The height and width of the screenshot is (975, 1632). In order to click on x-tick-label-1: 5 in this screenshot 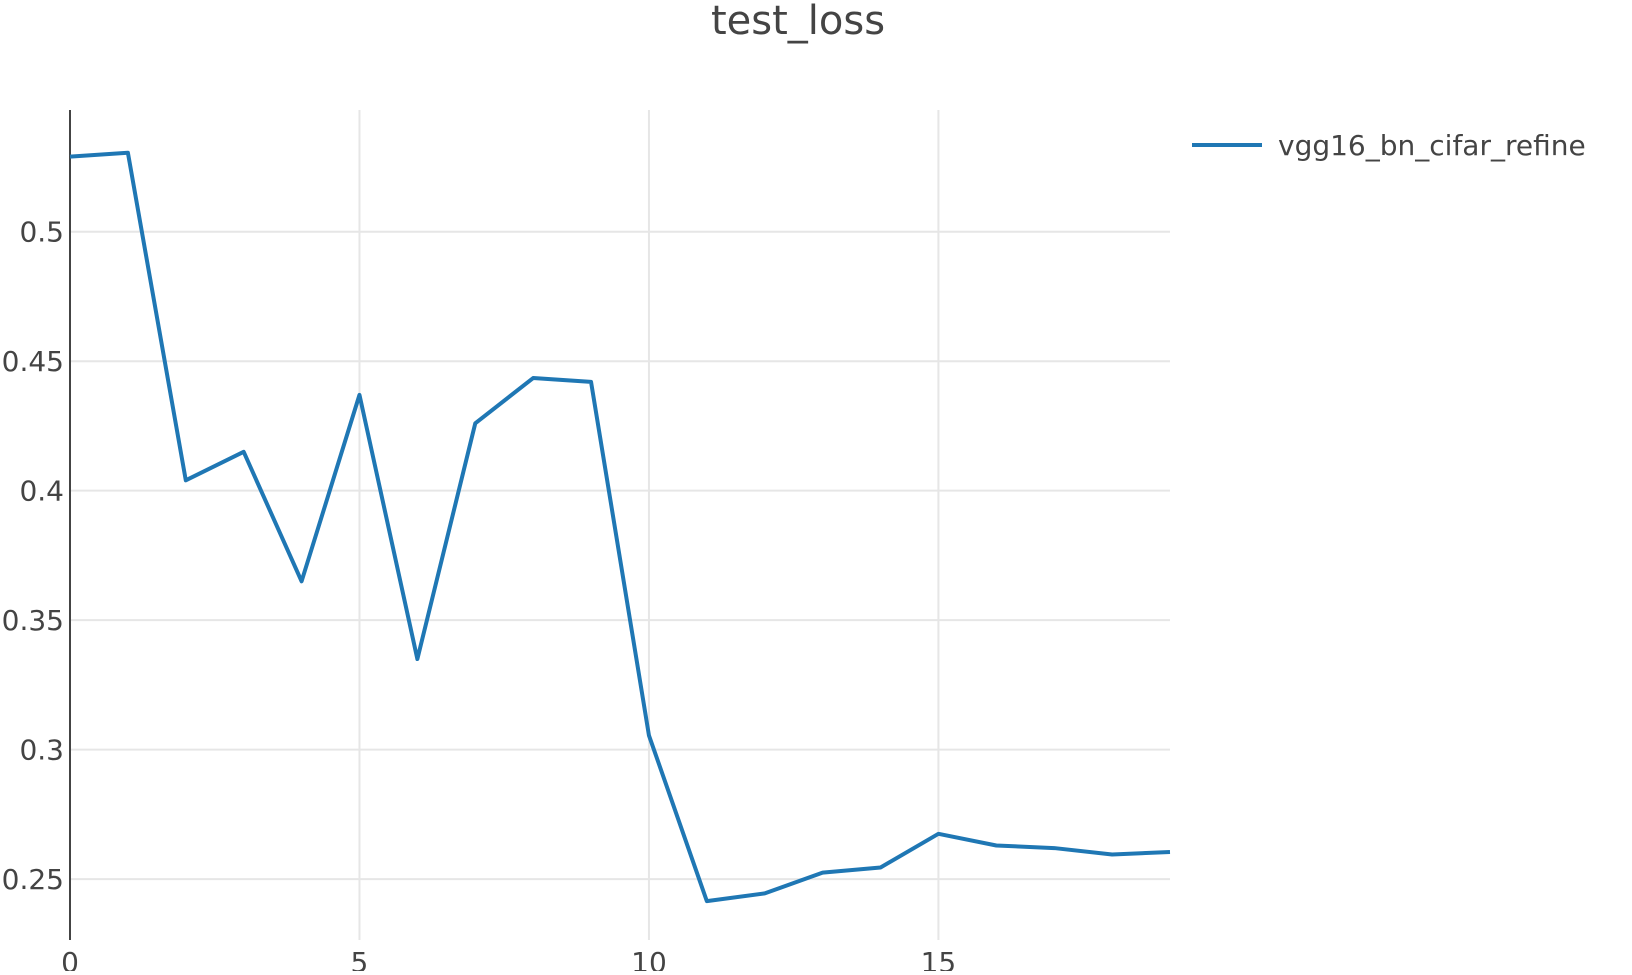, I will do `click(360, 958)`.